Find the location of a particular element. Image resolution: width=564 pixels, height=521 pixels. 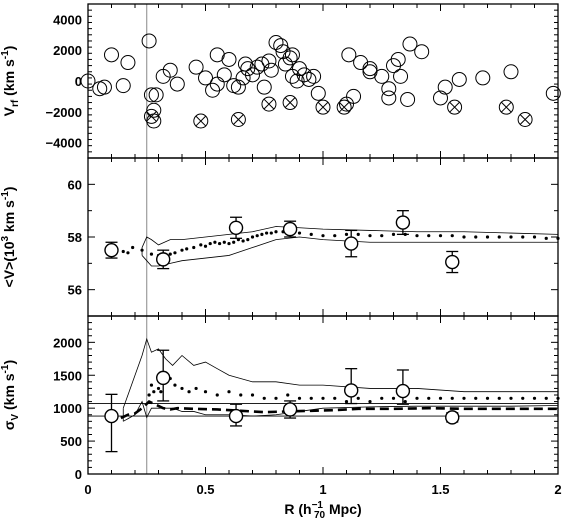

dashed-curve is located at coordinates (339, 410).